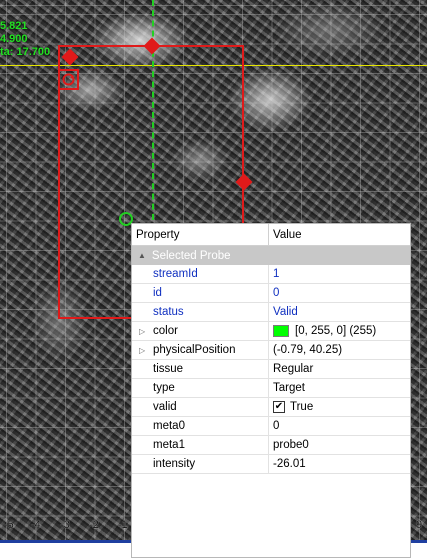 The image size is (427, 558). Describe the element at coordinates (285, 312) in the screenshot. I see `property-value: Valid` at that location.